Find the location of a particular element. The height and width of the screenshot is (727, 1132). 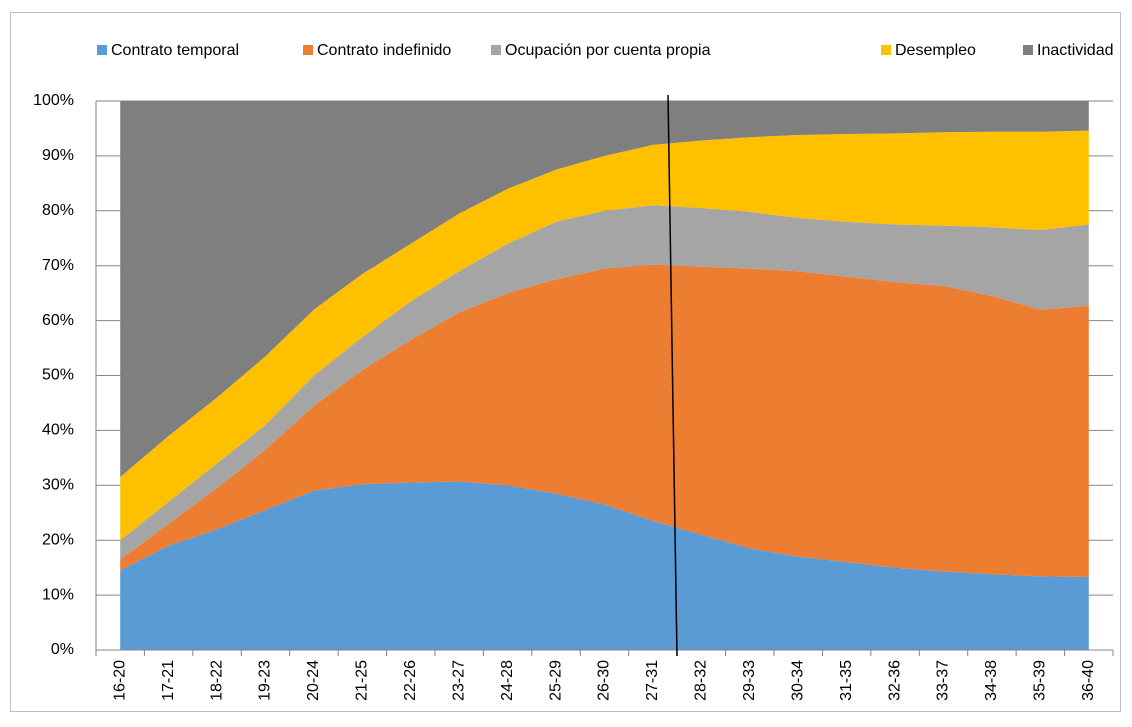

x-tick-label: 23-27 is located at coordinates (458, 680).